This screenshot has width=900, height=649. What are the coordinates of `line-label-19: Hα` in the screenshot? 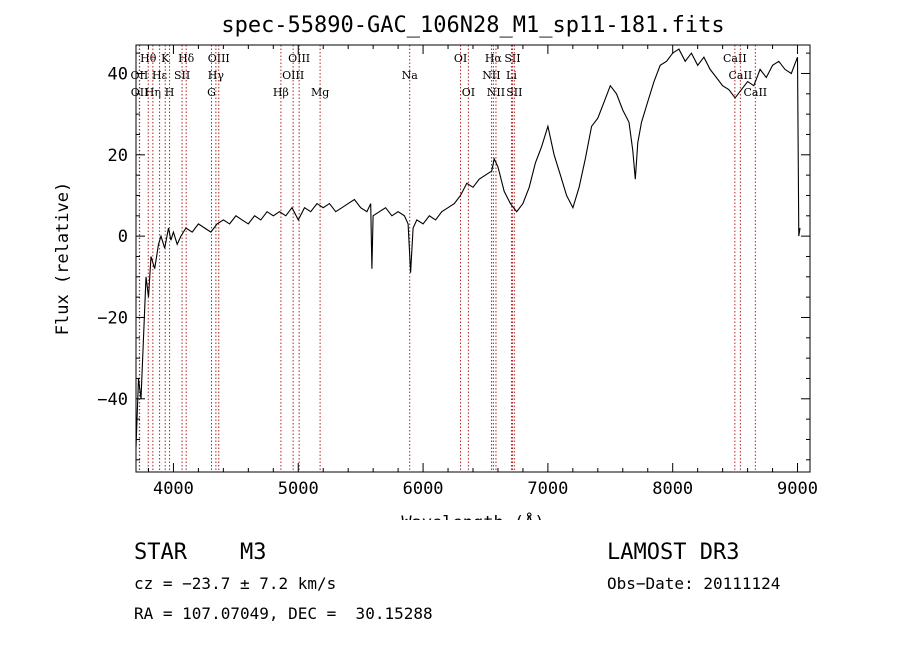 It's located at (494, 58).